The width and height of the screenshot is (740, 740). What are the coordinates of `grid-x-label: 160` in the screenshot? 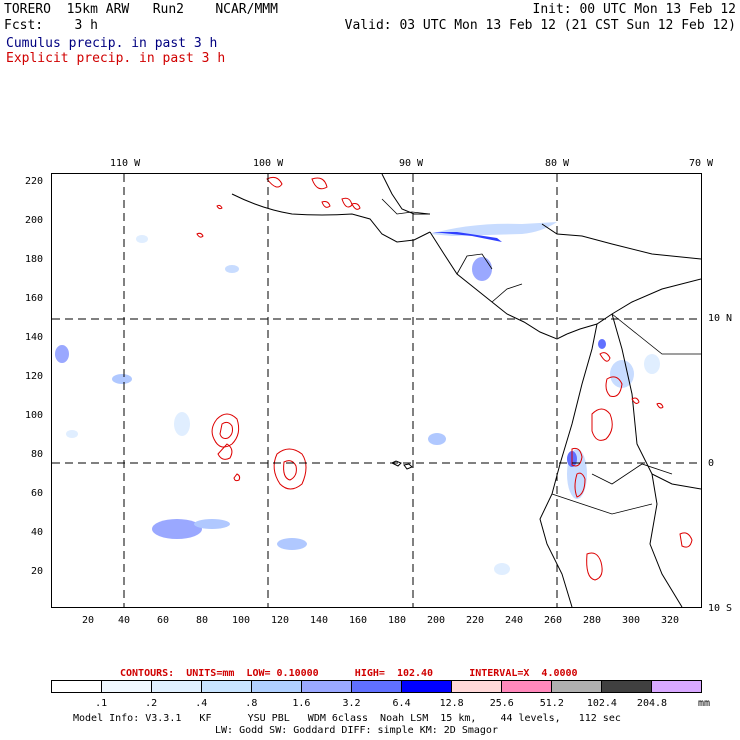 It's located at (358, 620).